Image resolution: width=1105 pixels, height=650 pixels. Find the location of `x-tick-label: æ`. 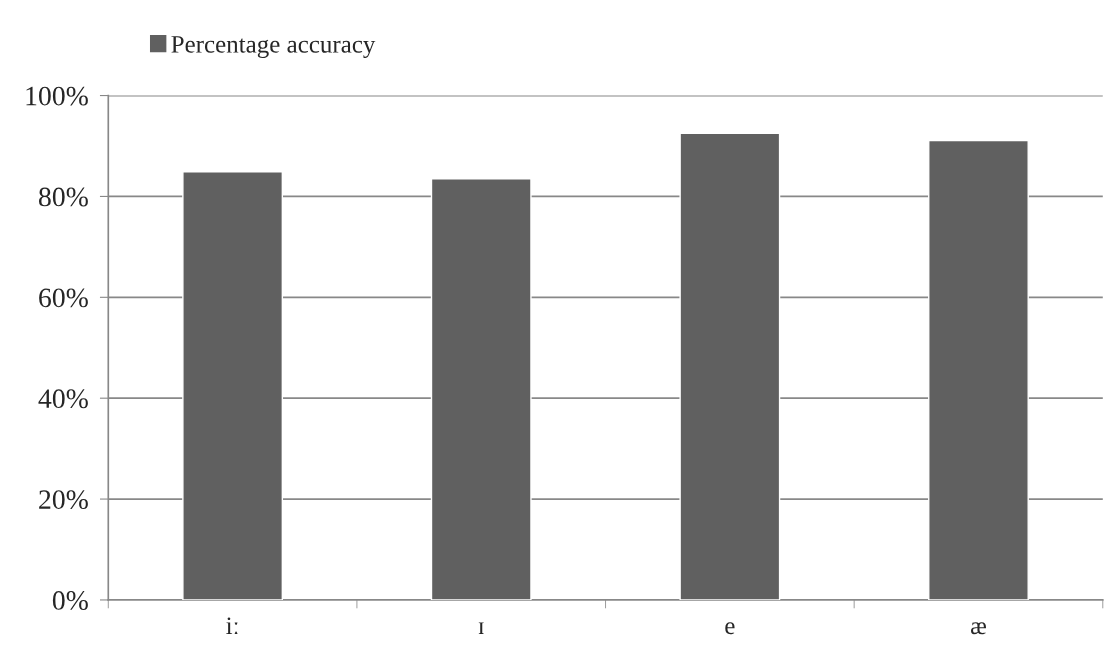

x-tick-label: æ is located at coordinates (978, 628).